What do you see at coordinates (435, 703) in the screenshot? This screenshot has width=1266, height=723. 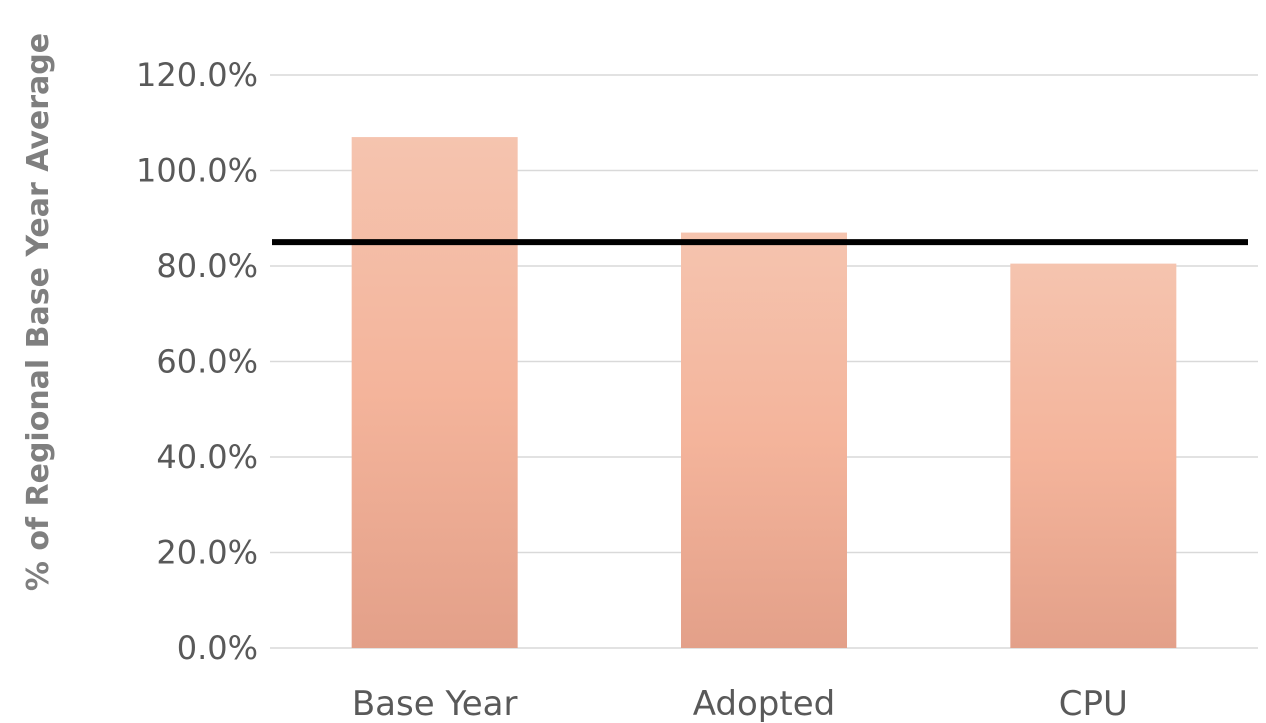 I see `x-category-label: Base Year` at bounding box center [435, 703].